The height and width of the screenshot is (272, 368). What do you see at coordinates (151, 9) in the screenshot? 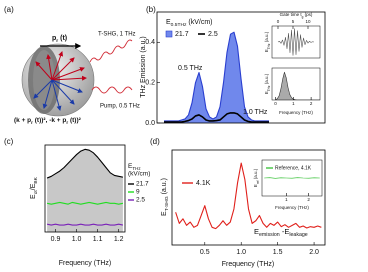
I see `panel-label: (b)` at bounding box center [151, 9].